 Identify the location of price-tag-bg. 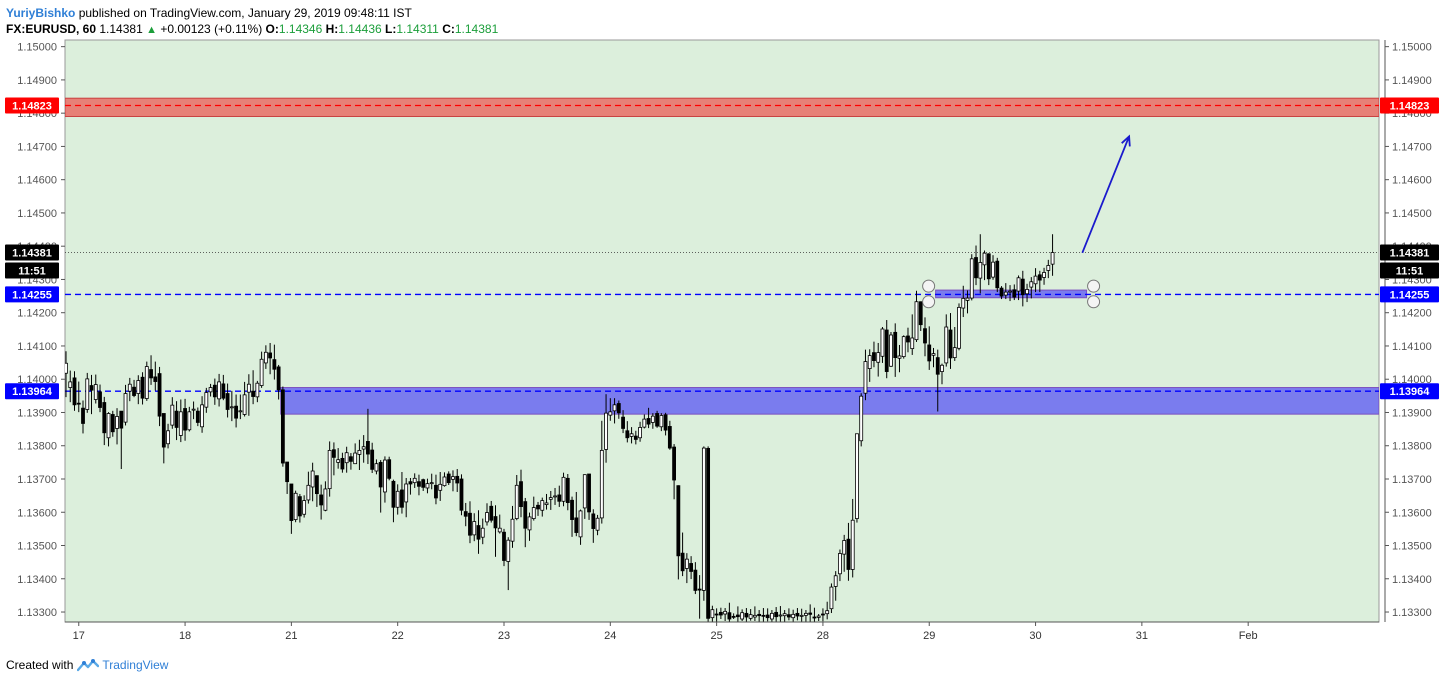
(1409, 252).